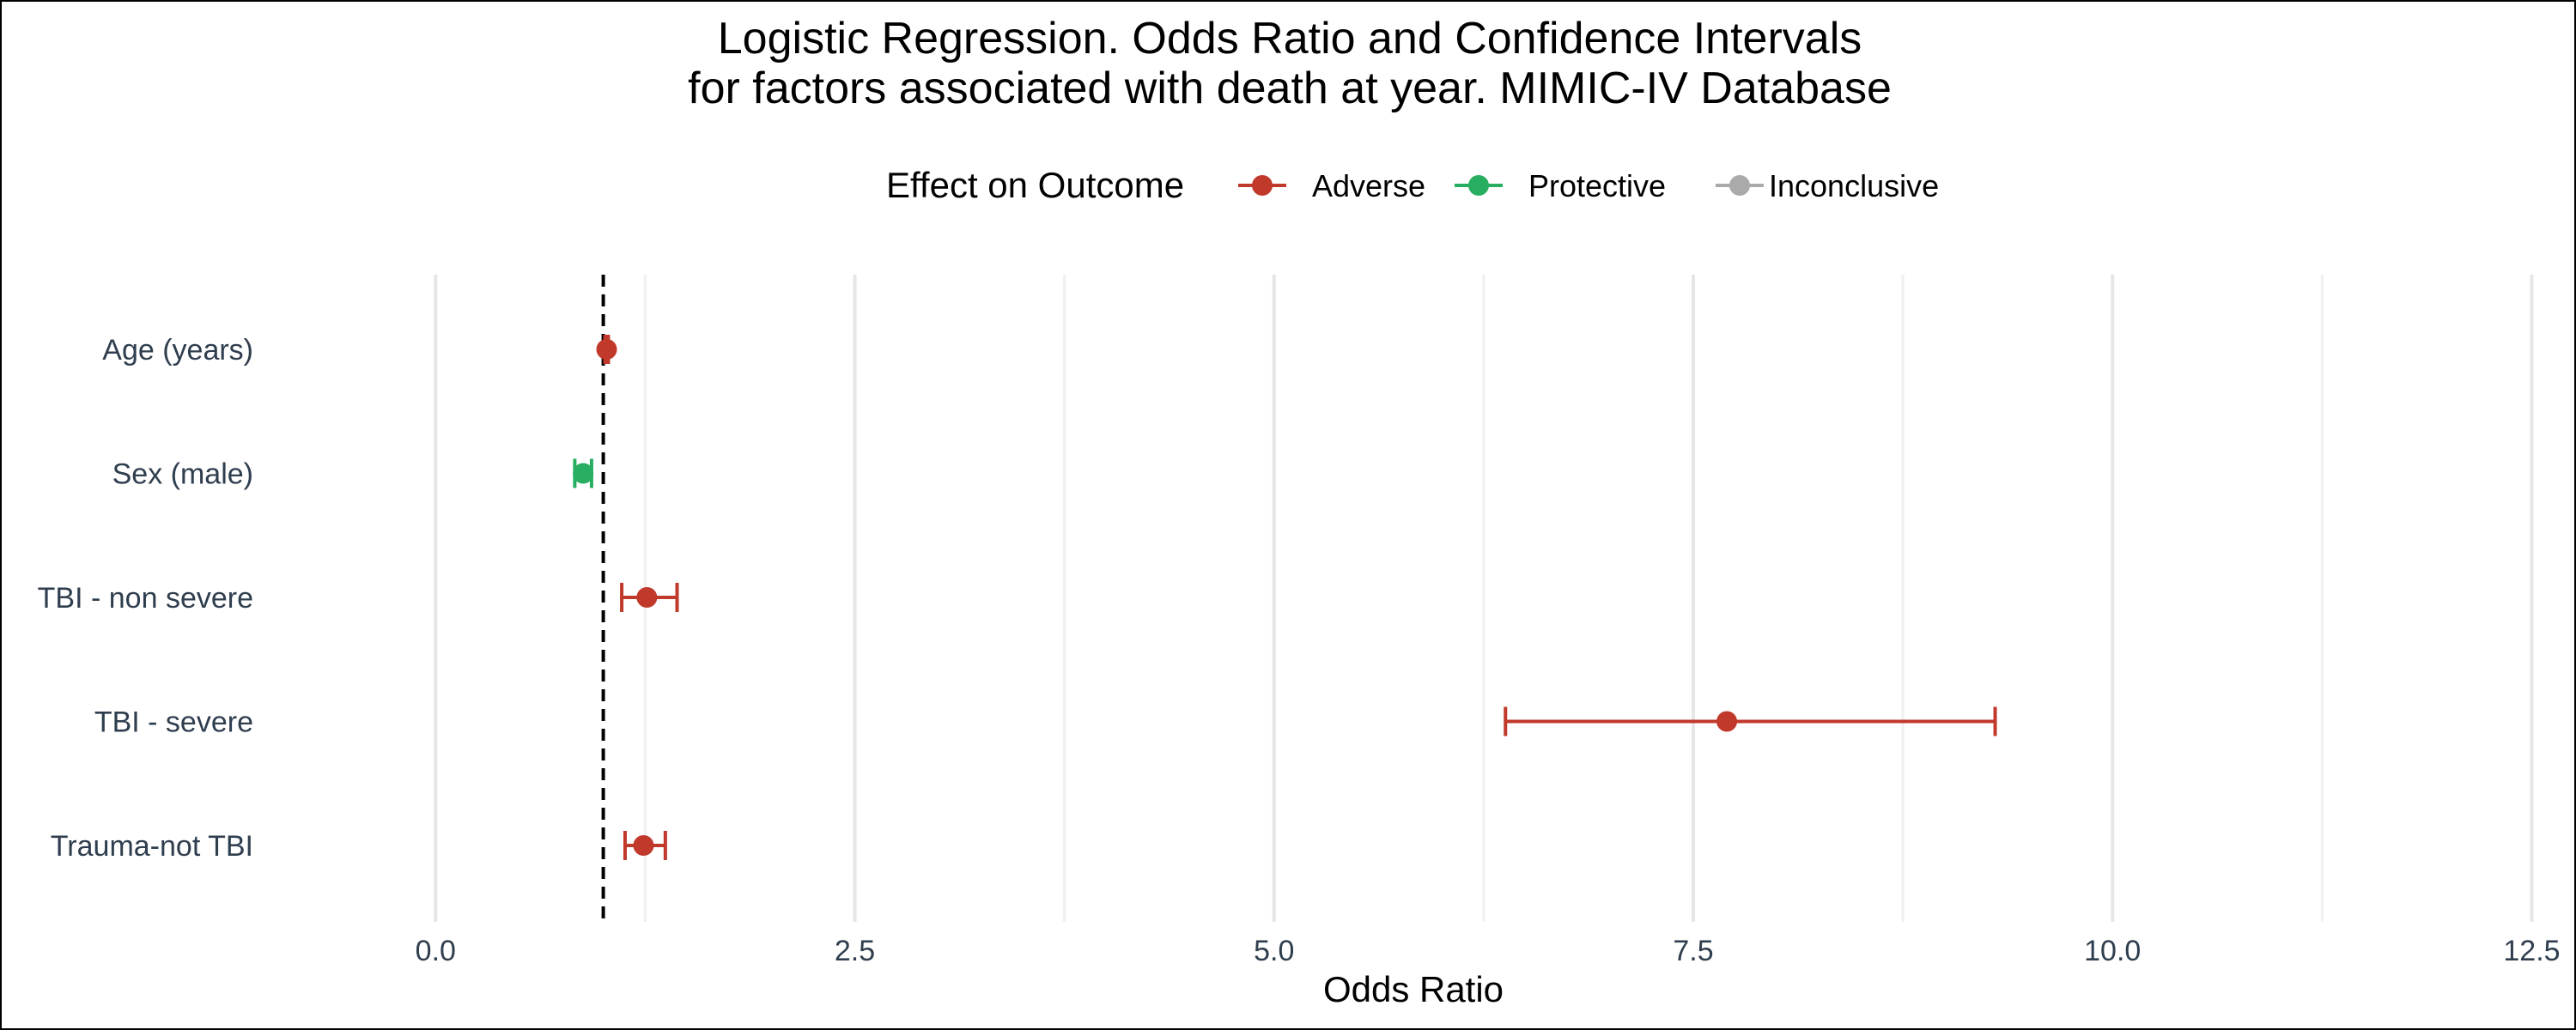 The height and width of the screenshot is (1030, 2576). Describe the element at coordinates (855, 951) in the screenshot. I see `x-axis-tick-label: 2.5` at that location.